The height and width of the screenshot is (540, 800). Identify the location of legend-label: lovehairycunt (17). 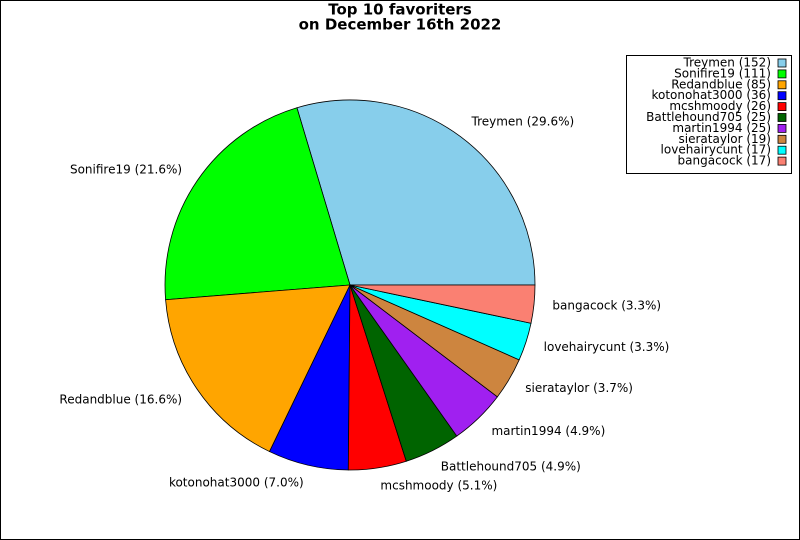
(716, 150).